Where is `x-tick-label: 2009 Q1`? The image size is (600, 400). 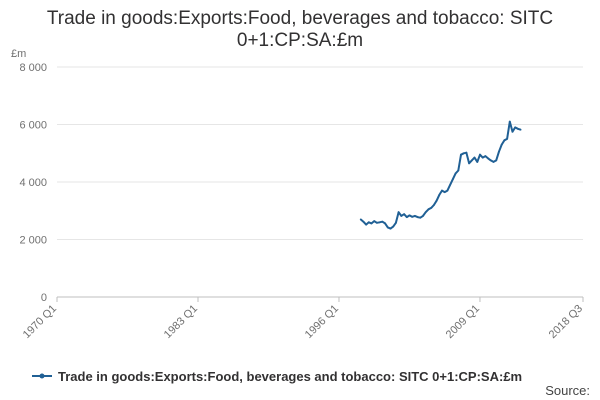
x-tick-label: 2009 Q1 is located at coordinates (463, 322).